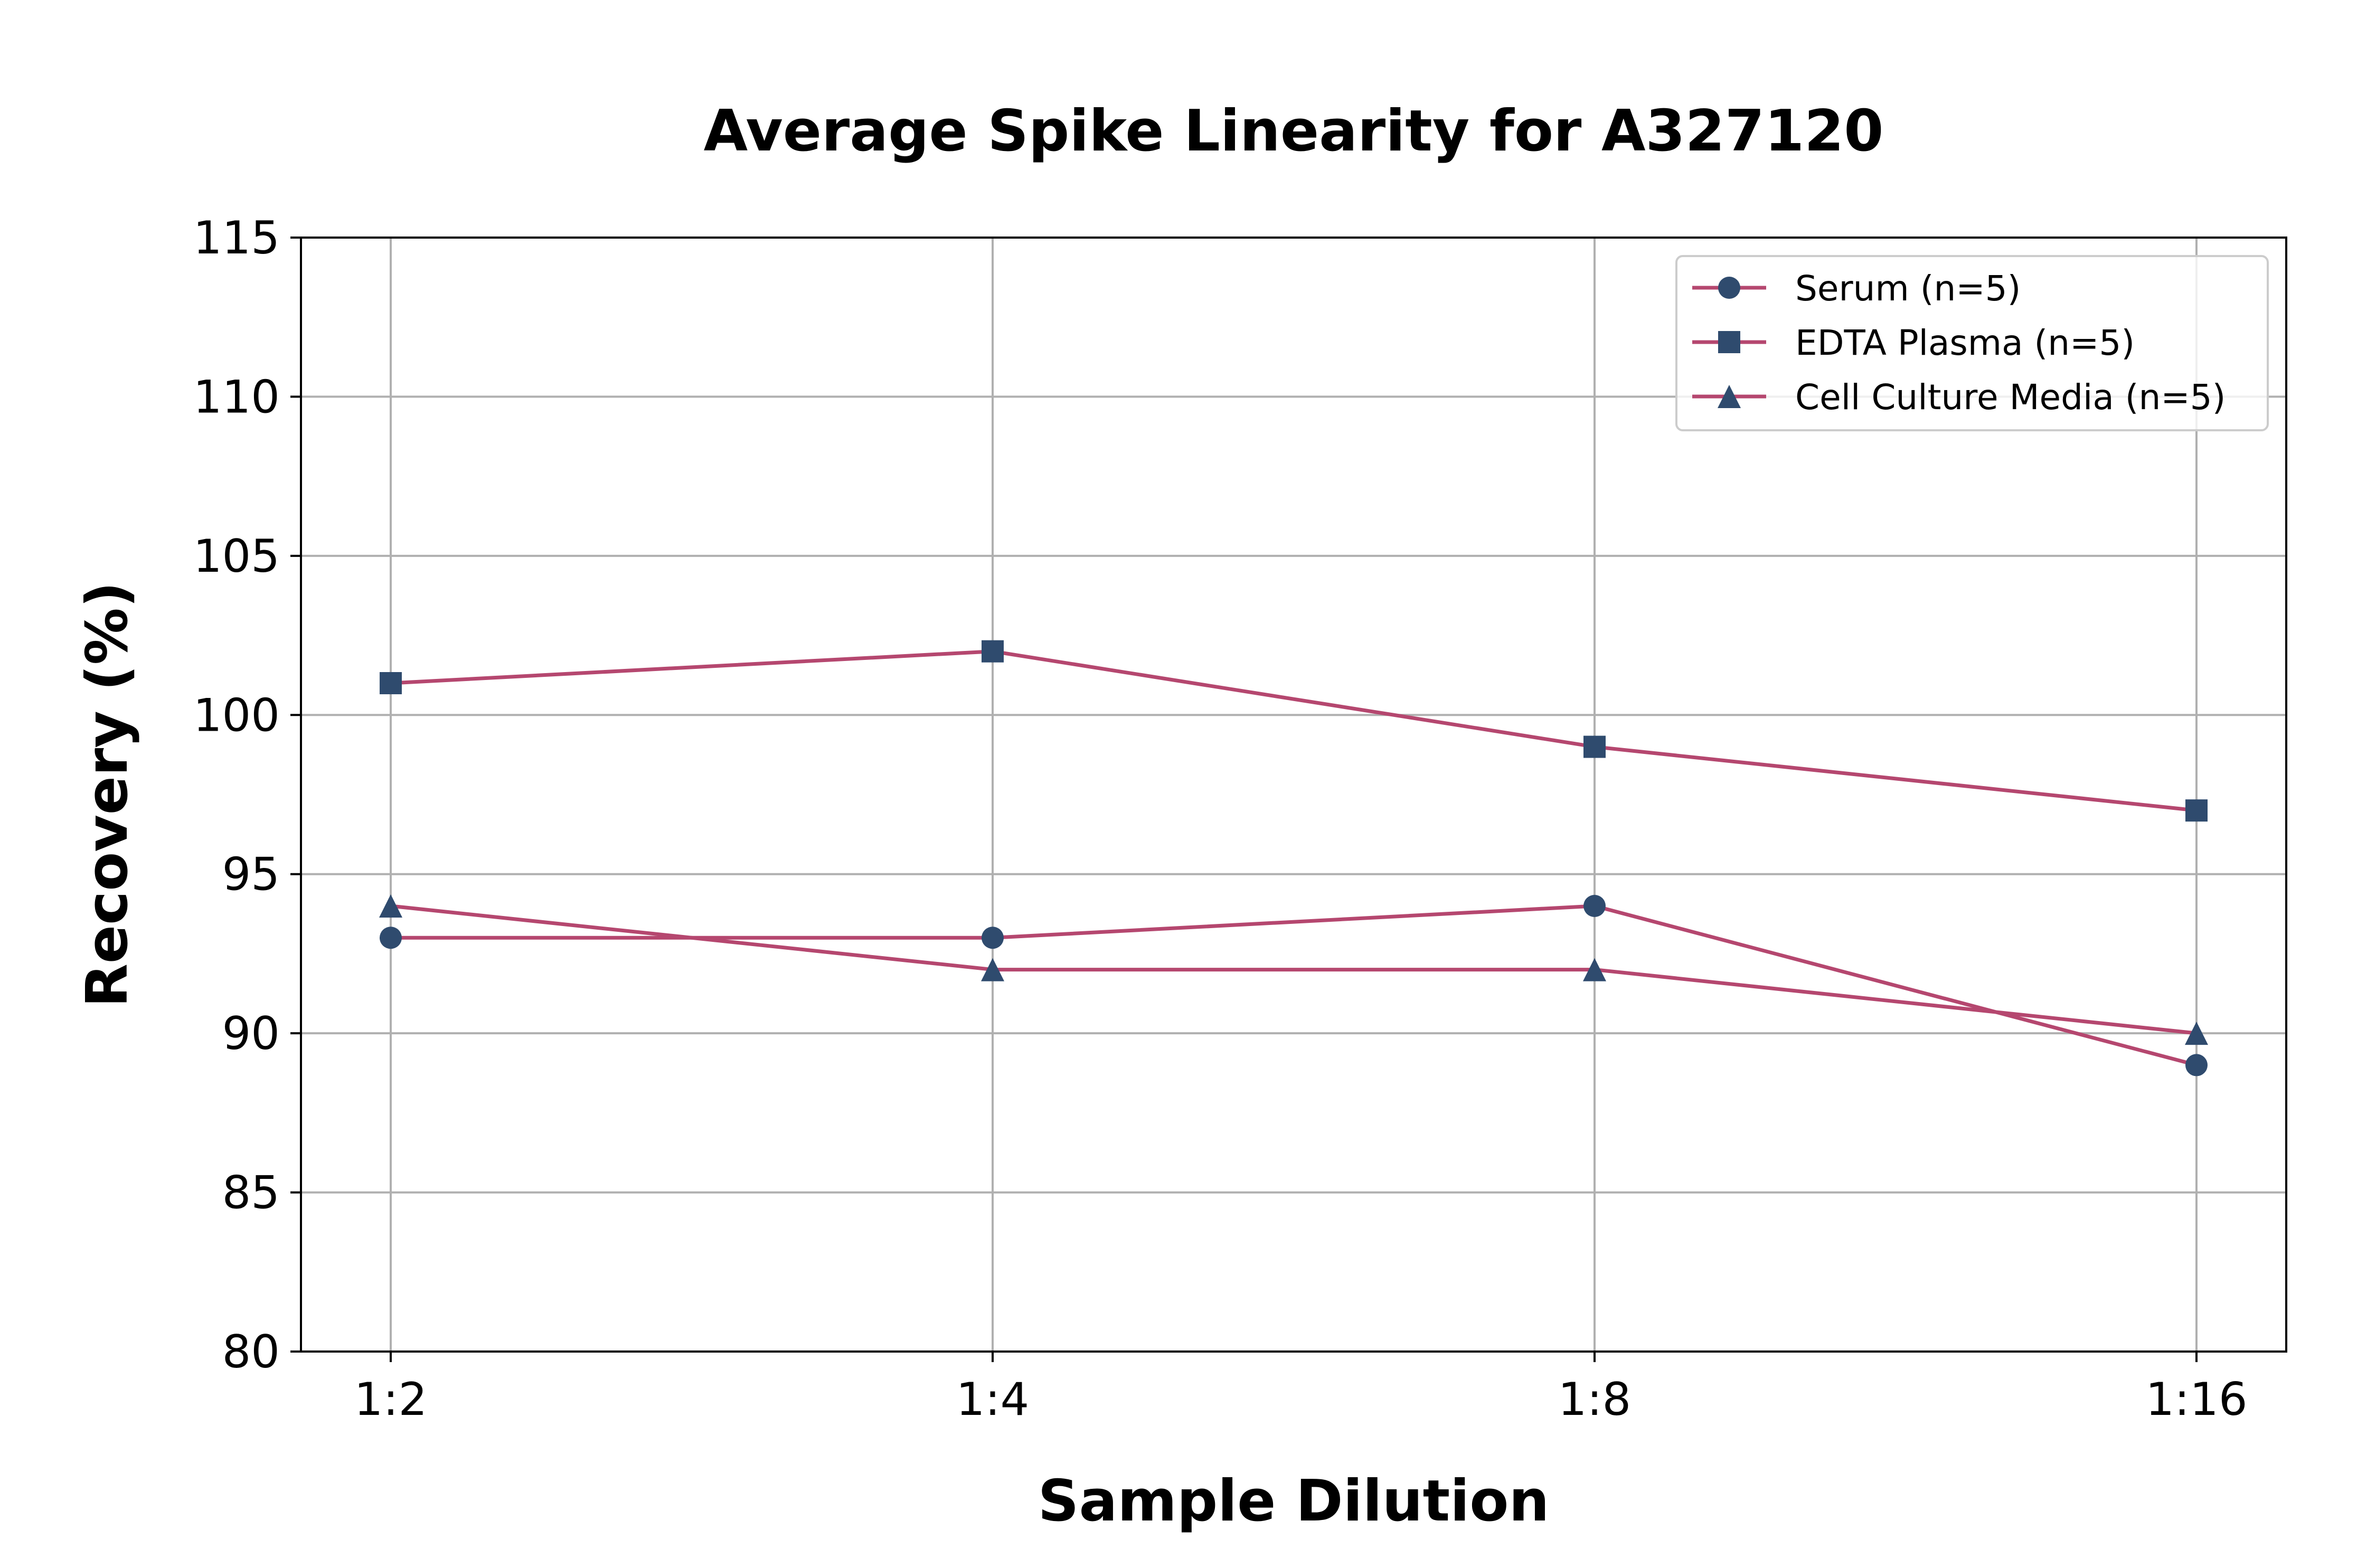 This screenshot has width=2376, height=1568. I want to click on x-axis-label: Sample Dilution, so click(1294, 1501).